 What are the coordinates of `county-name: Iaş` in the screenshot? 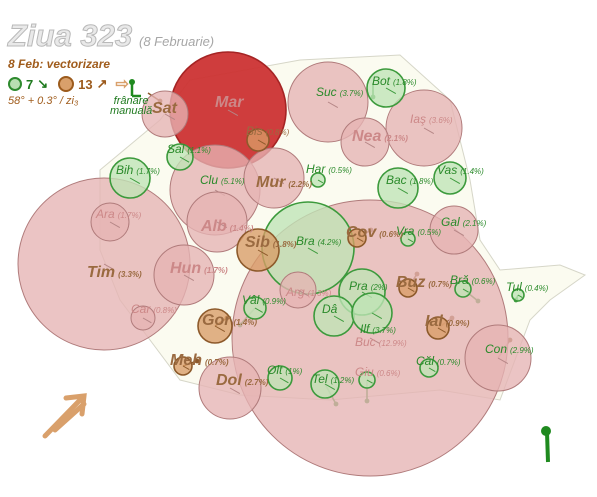 It's located at (418, 119).